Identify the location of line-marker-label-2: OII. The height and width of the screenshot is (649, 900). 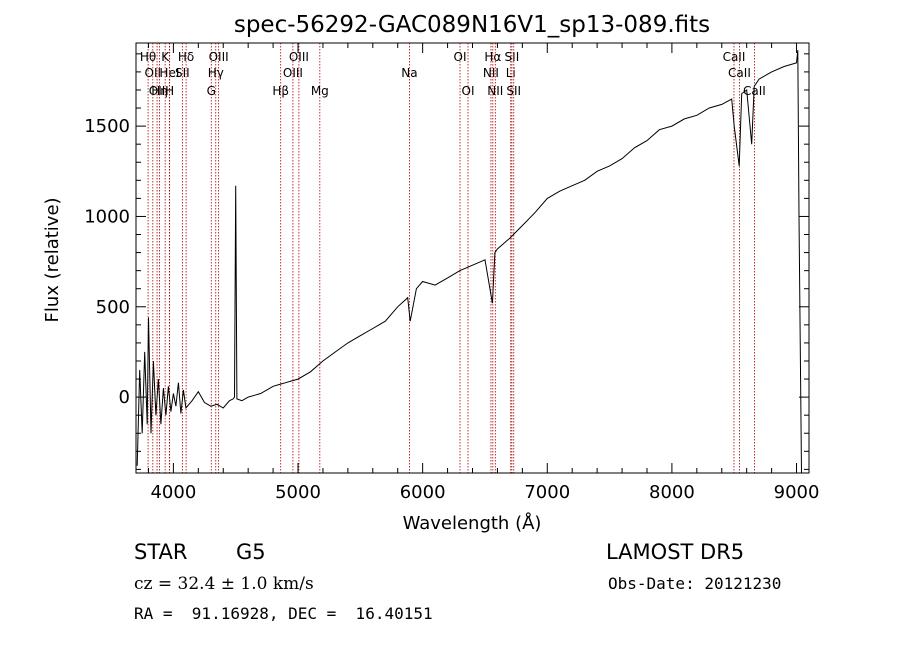
(157, 91).